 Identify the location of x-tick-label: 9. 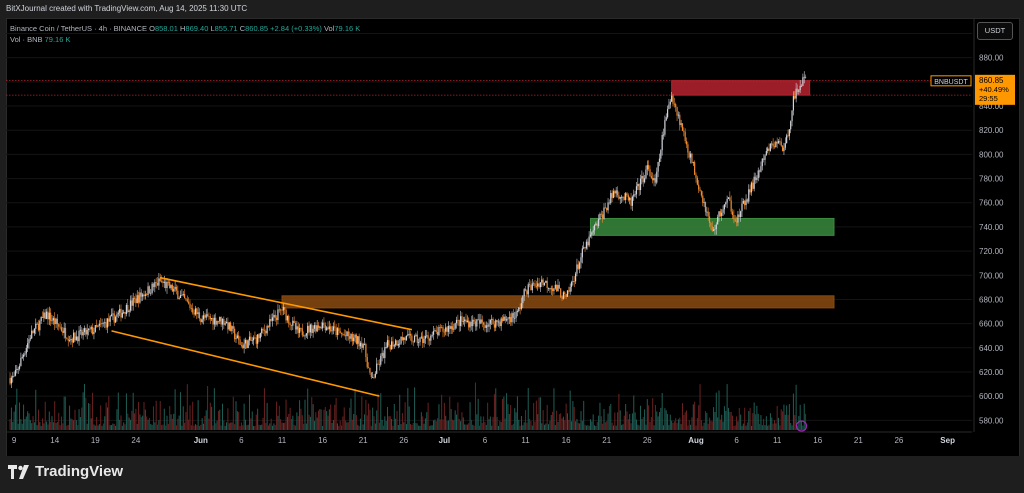
(14, 440).